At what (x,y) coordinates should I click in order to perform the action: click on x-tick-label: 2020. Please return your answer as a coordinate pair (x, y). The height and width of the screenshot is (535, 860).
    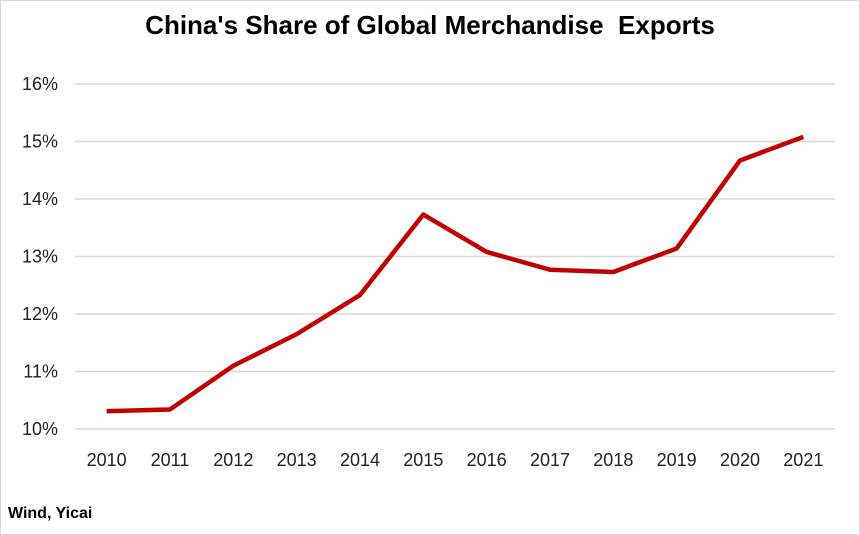
    Looking at the image, I should click on (740, 460).